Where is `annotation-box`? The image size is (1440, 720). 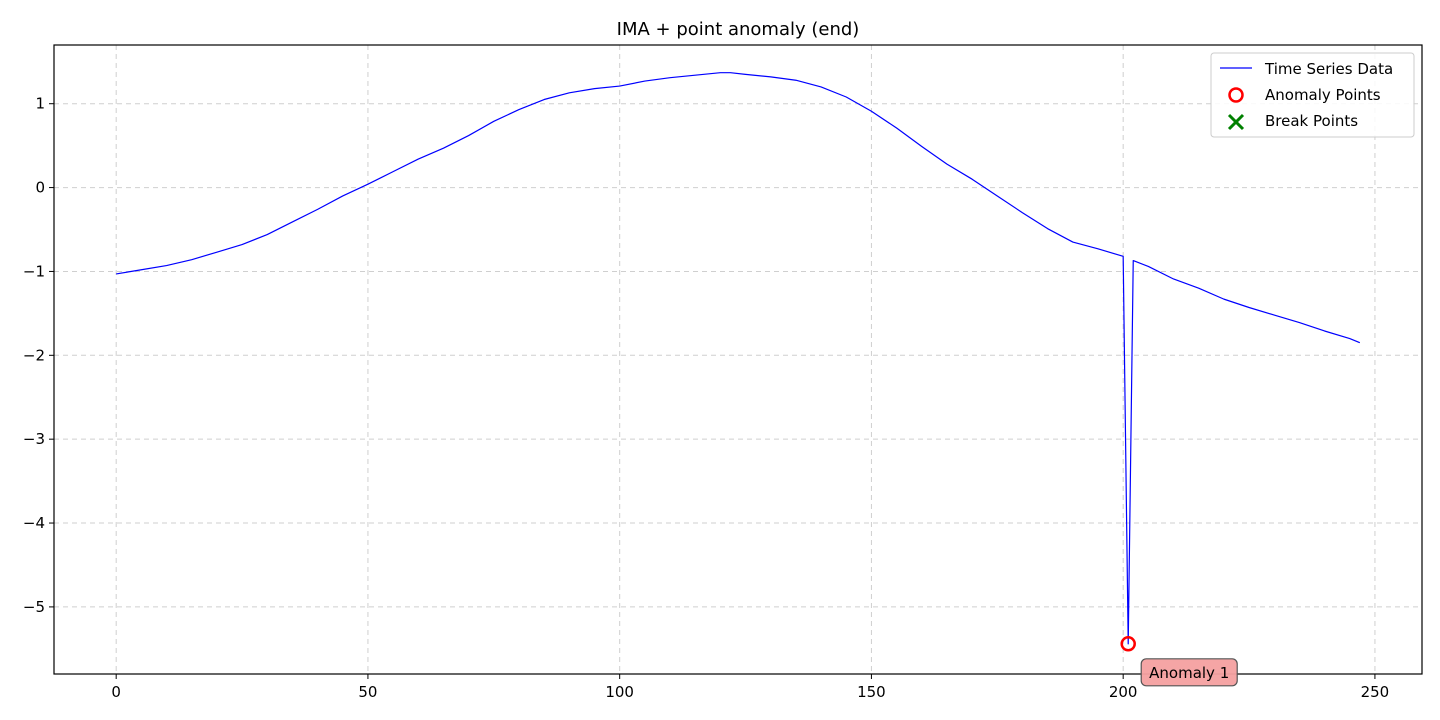
annotation-box is located at coordinates (1189, 672).